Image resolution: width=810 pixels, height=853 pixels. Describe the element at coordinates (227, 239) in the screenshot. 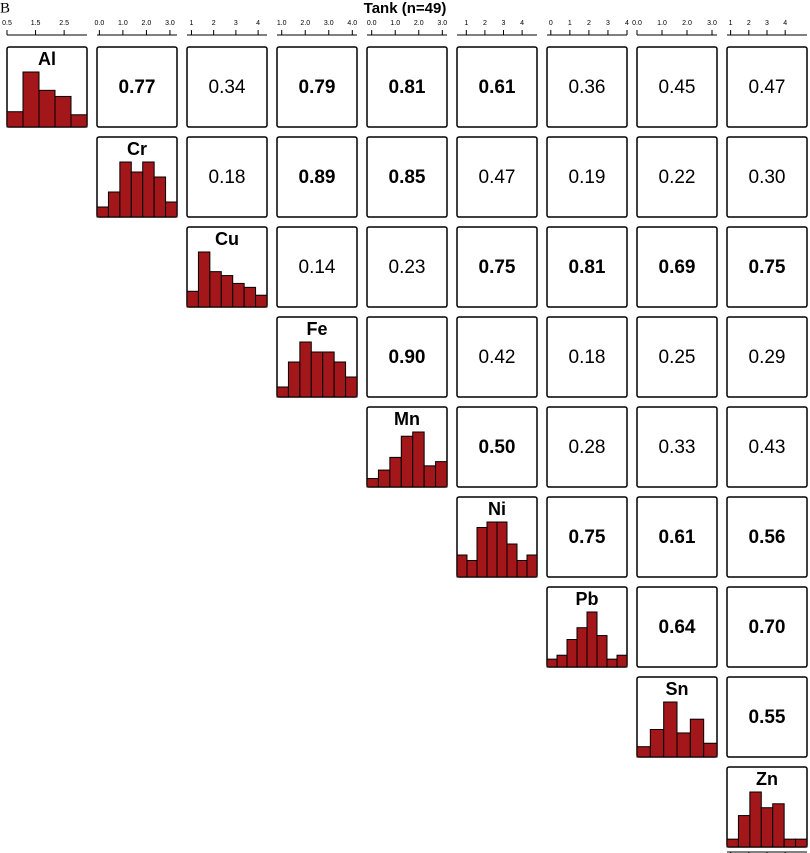

I see `variable-name: Cu` at that location.